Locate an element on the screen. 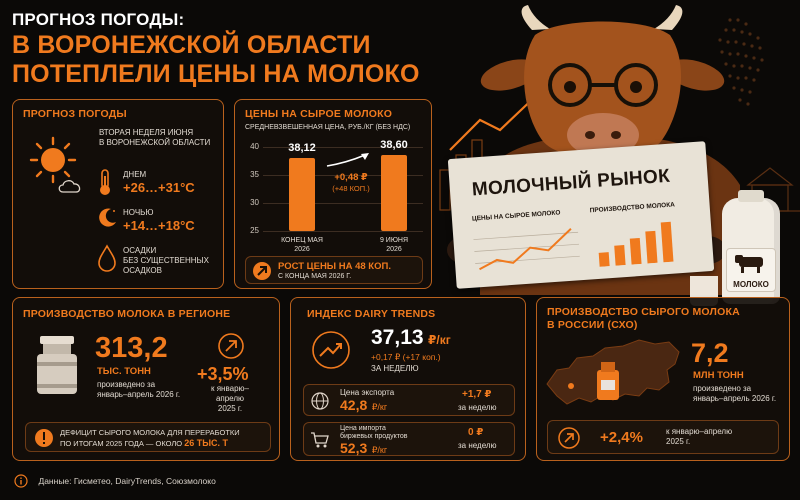  prices-subtitle: СРЕДНЕВЗВЕШЕННАЯ ЦЕНА, РУБ./КГ (БЕЗ НДС) is located at coordinates (328, 127).